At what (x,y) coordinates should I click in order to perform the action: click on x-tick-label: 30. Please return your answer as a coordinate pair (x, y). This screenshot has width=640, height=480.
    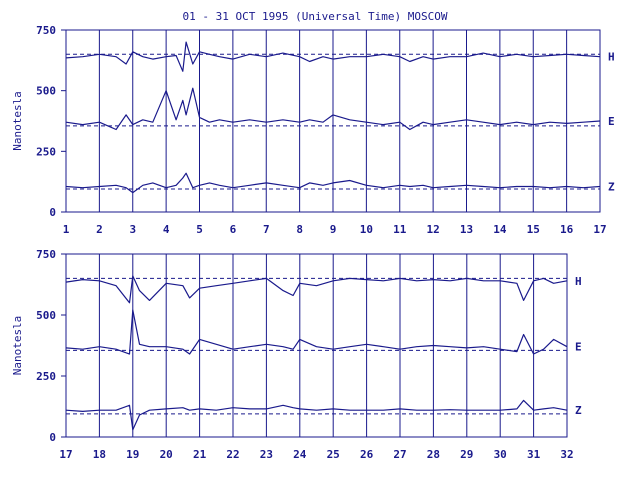
    Looking at the image, I should click on (500, 454).